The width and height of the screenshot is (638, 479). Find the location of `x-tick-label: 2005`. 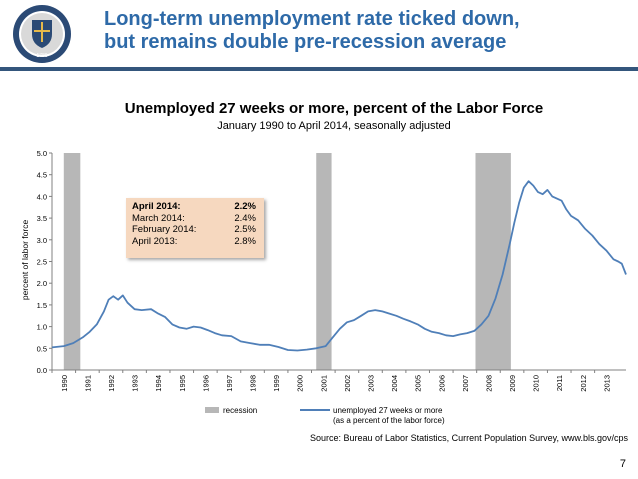

x-tick-label: 2005 is located at coordinates (418, 383).